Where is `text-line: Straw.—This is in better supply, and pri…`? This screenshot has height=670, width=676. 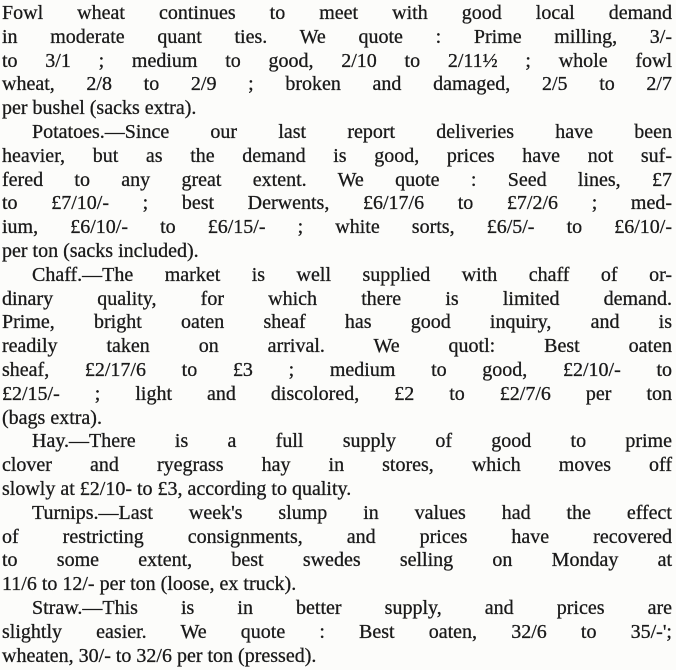
text-line: Straw.—This is in better supply, and pri… is located at coordinates (352, 607).